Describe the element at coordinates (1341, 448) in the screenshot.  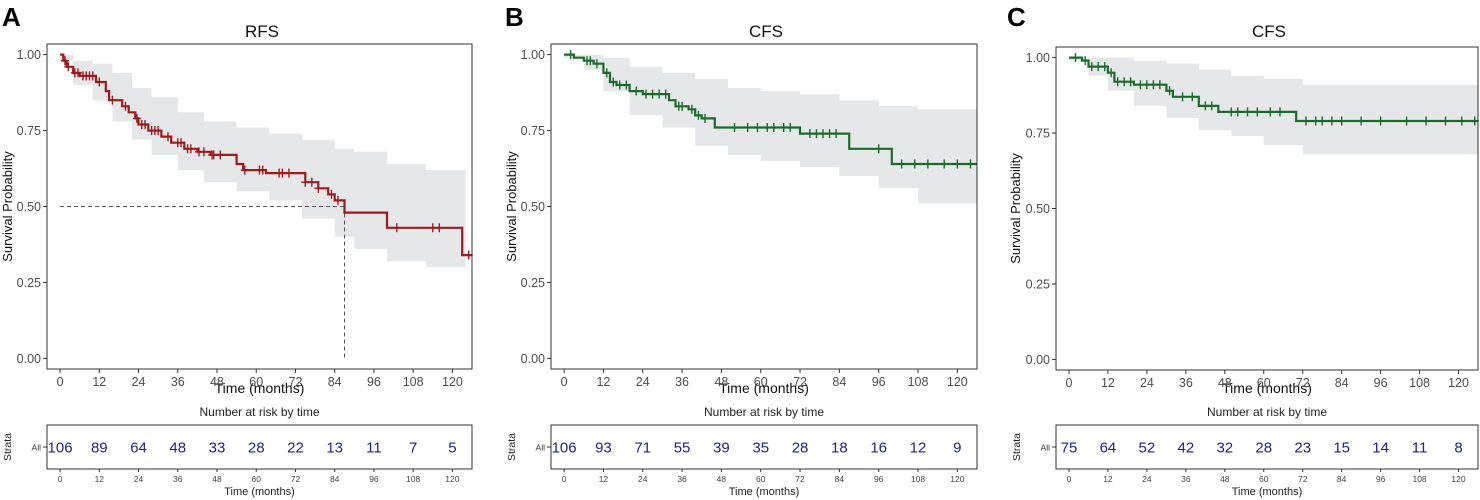
I see `risk-count: 15` at that location.